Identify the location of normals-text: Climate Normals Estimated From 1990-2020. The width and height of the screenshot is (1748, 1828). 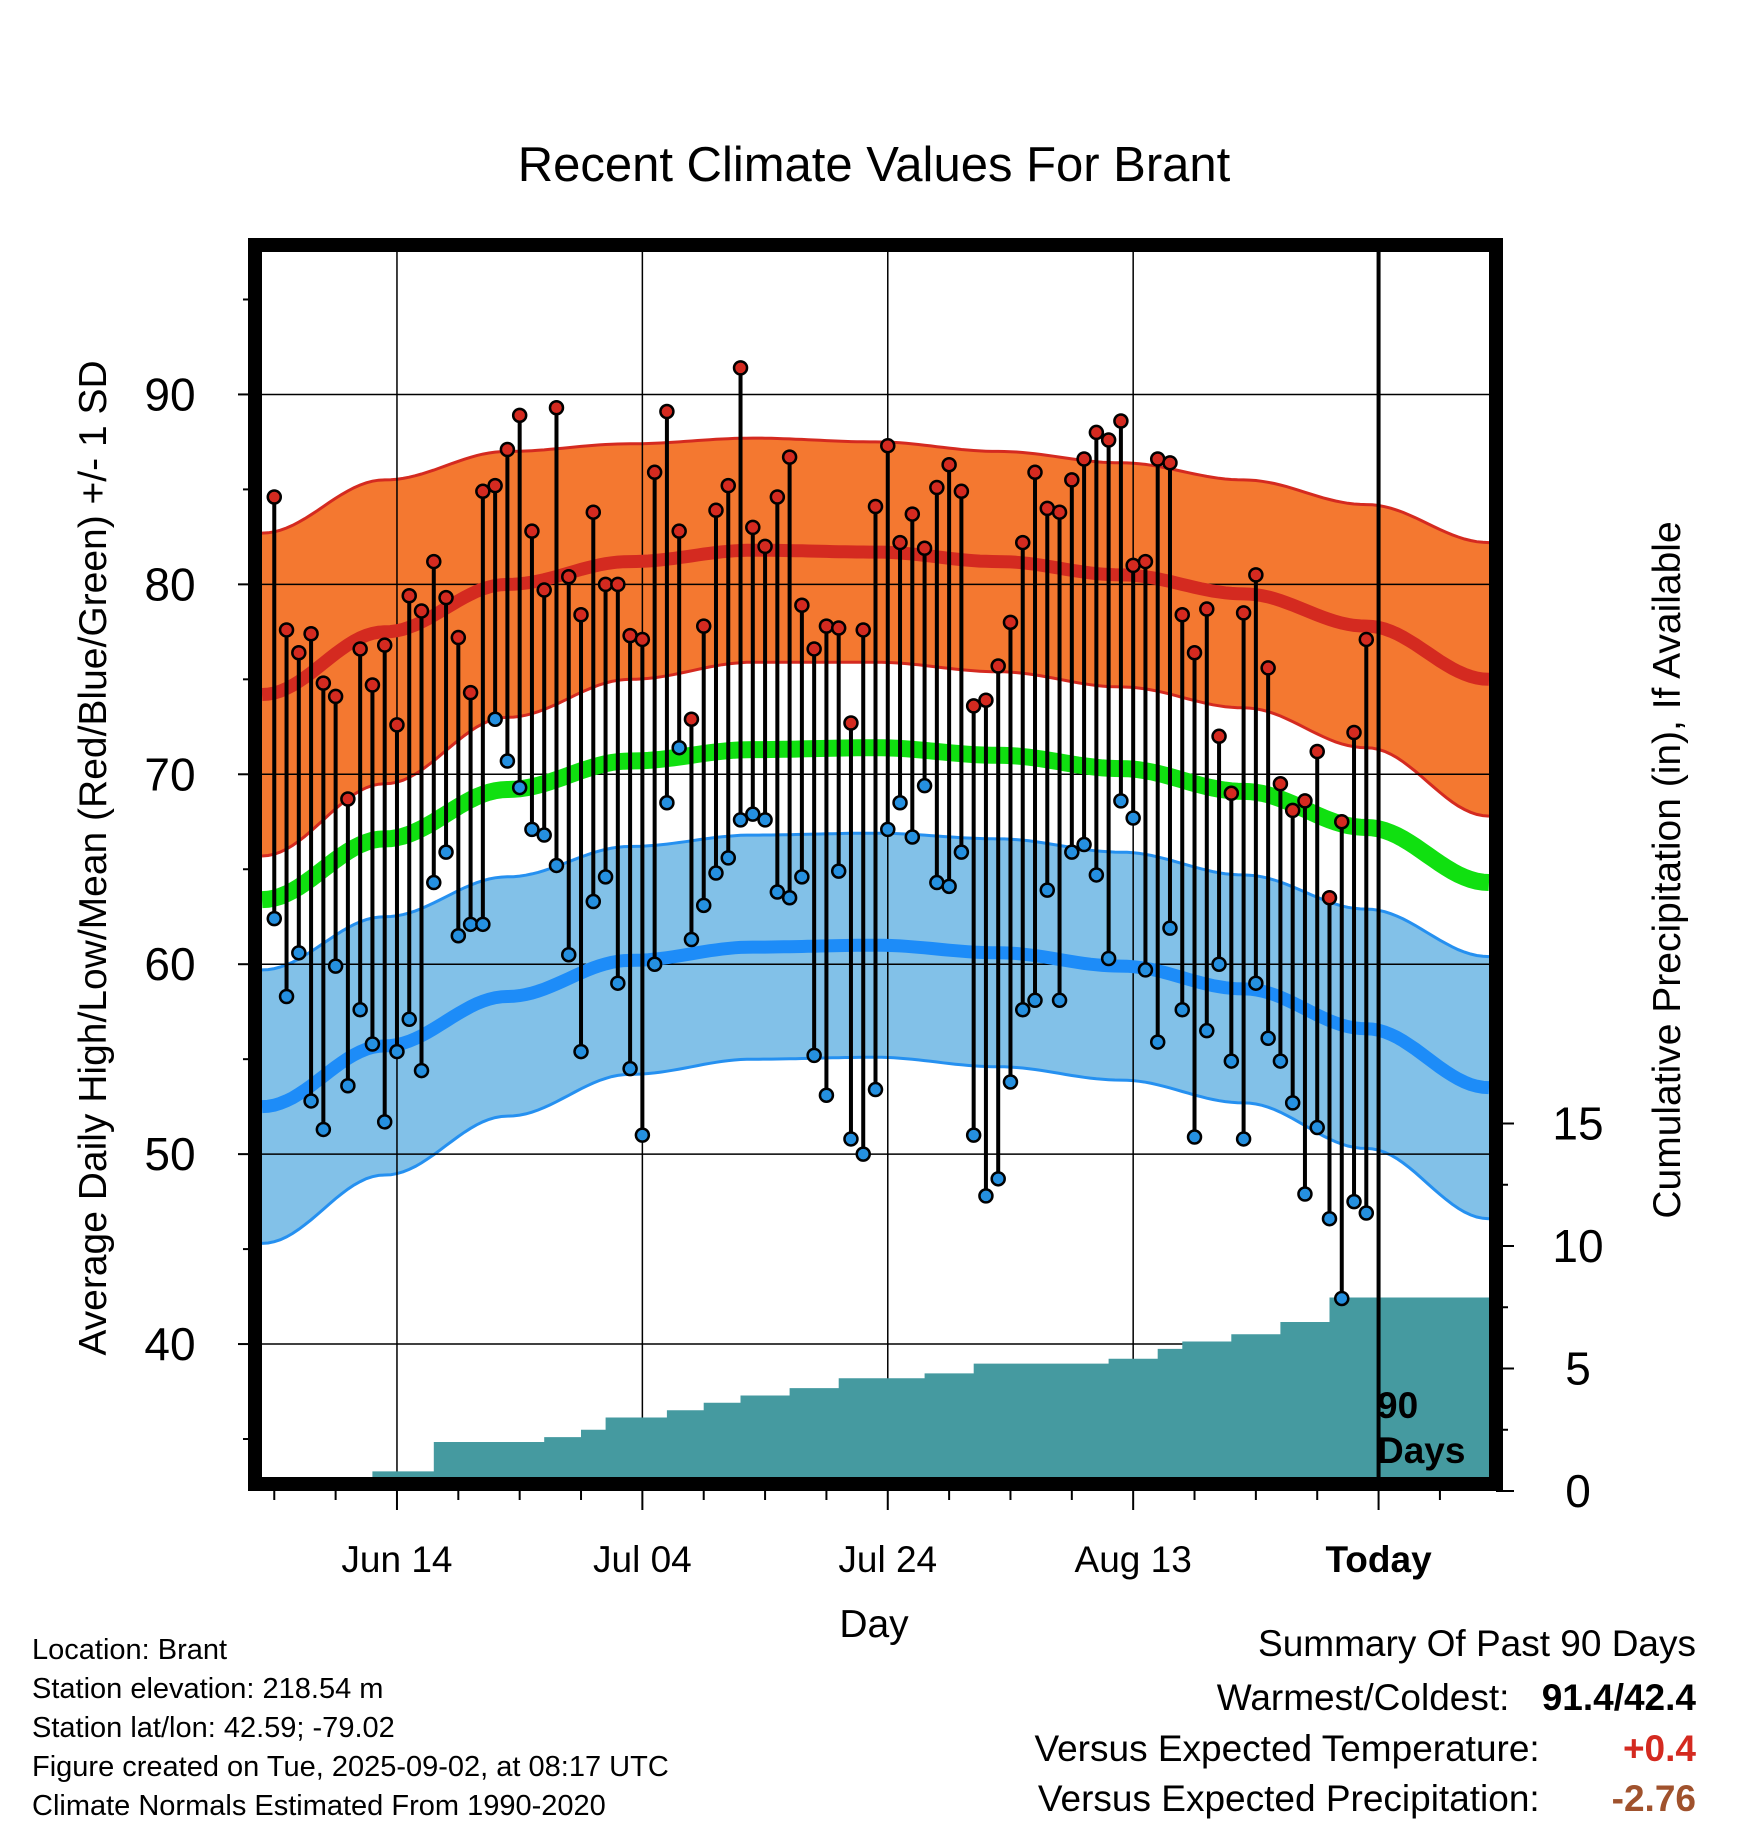
(319, 1806).